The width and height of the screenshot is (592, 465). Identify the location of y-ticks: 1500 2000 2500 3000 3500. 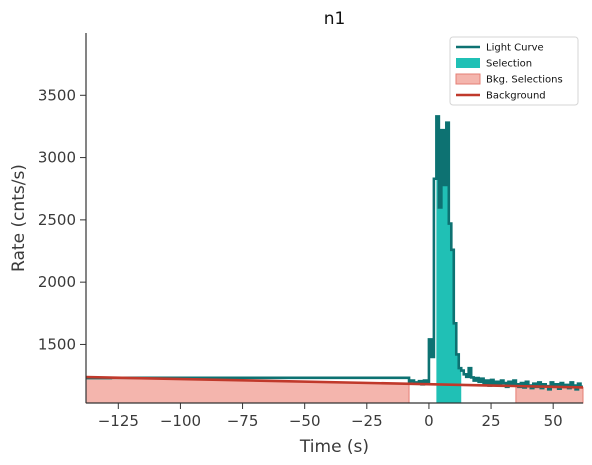
(62, 219).